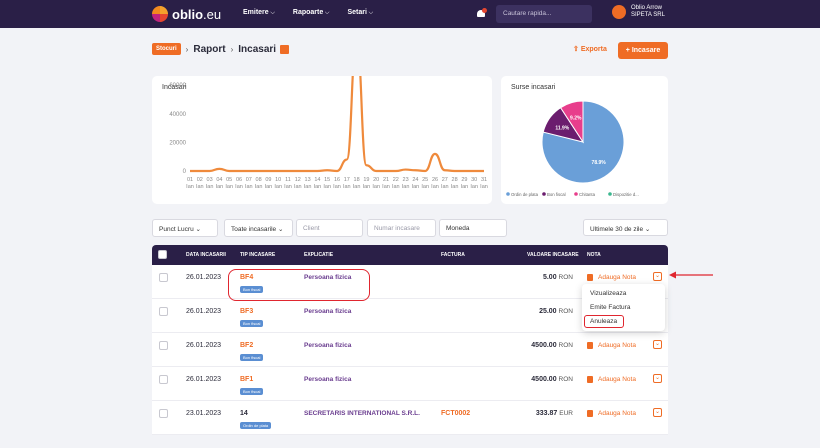 This screenshot has width=820, height=448. Describe the element at coordinates (247, 345) in the screenshot. I see `row-tip: BF2` at that location.